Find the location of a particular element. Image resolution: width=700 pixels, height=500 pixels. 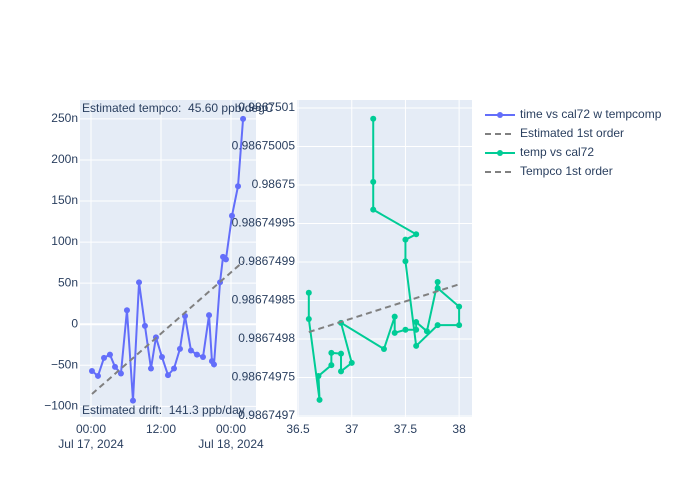

annotation: Estimated drift: 141.3 ppb/day is located at coordinates (163, 410).